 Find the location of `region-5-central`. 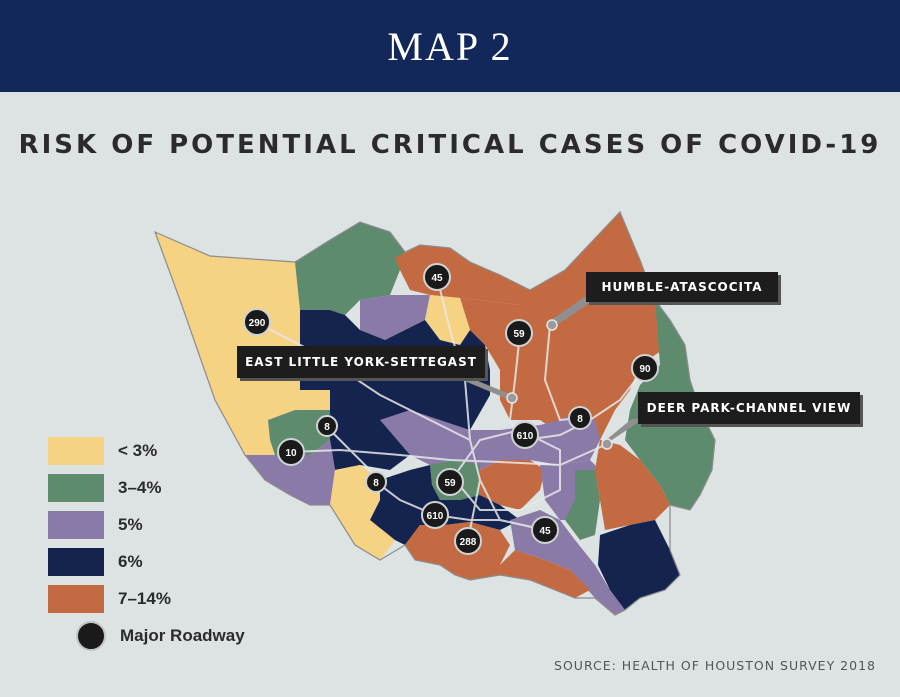

region-5-central is located at coordinates (490, 440).